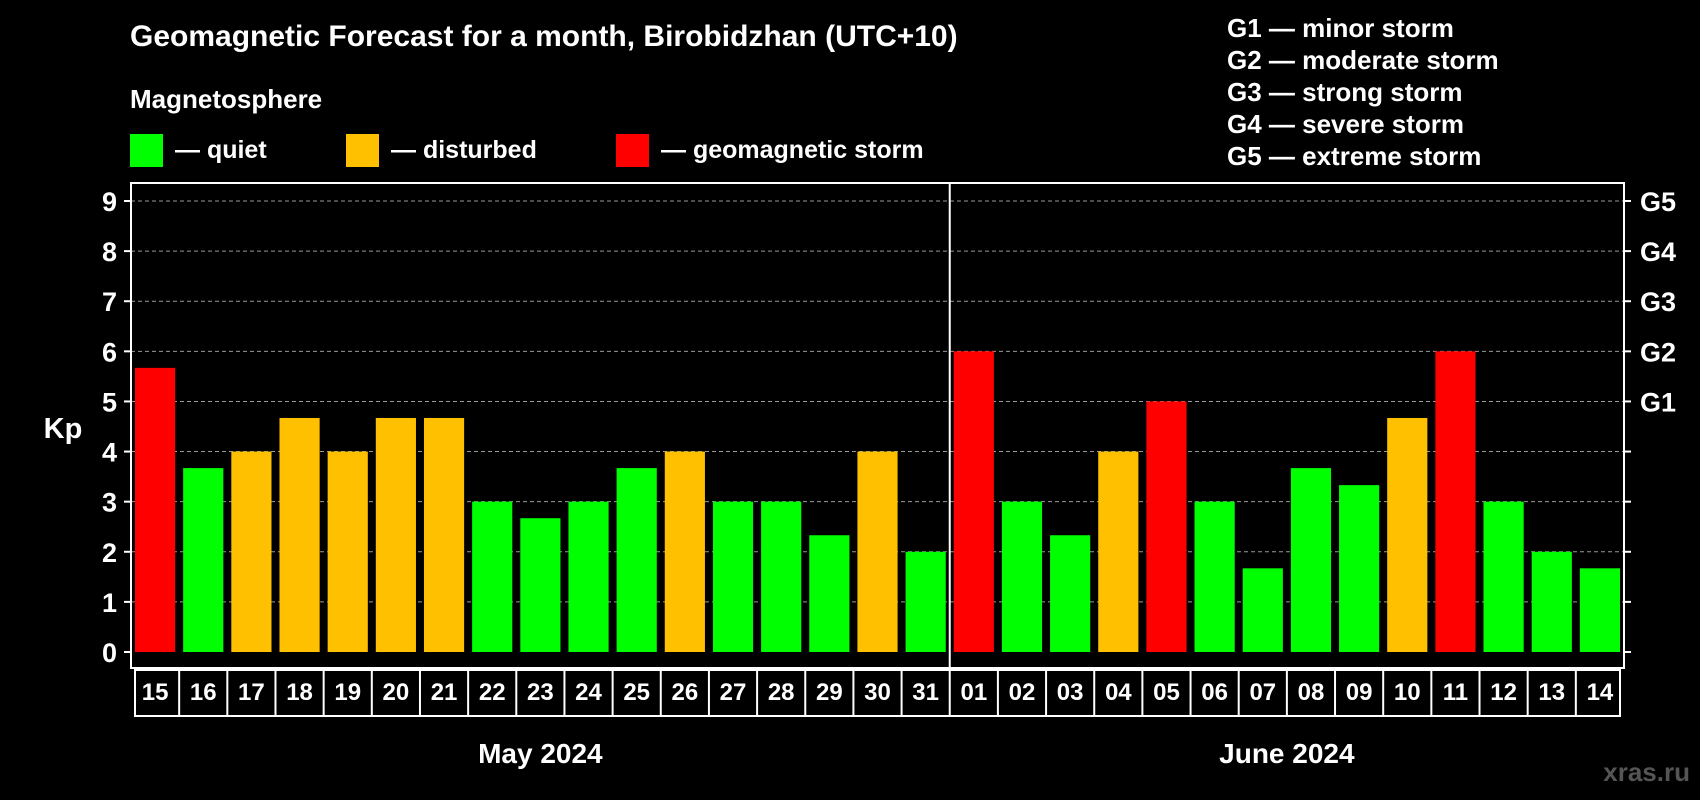 Image resolution: width=1700 pixels, height=800 pixels. Describe the element at coordinates (733, 692) in the screenshot. I see `date-label-27: 27` at that location.